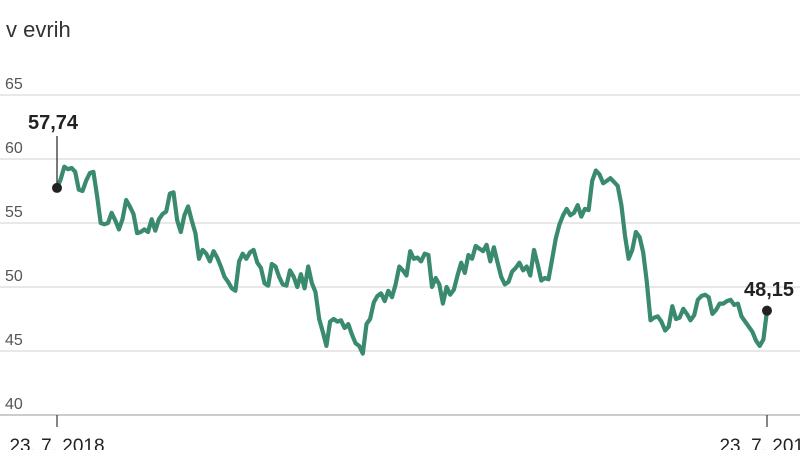  Describe the element at coordinates (56, 443) in the screenshot. I see `x-tick-label: 23. 7. 2018` at that location.